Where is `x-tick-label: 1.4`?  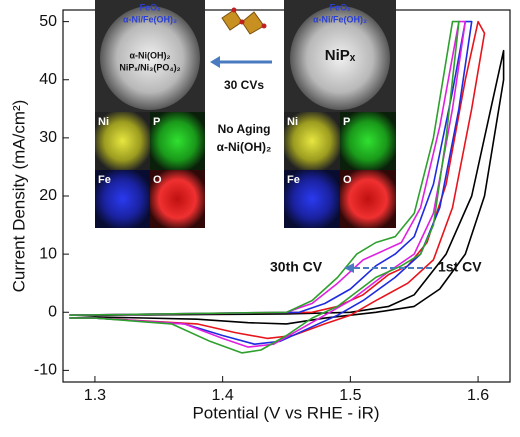 x-tick-label: 1.4 is located at coordinates (223, 395).